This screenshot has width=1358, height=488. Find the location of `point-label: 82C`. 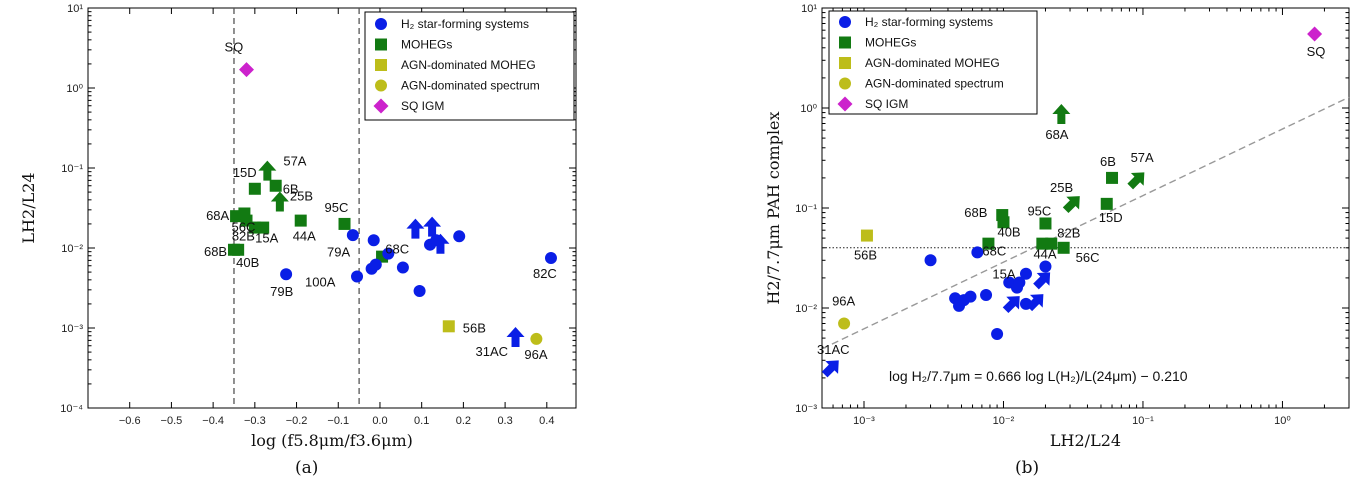

point-label: 82C is located at coordinates (545, 273).